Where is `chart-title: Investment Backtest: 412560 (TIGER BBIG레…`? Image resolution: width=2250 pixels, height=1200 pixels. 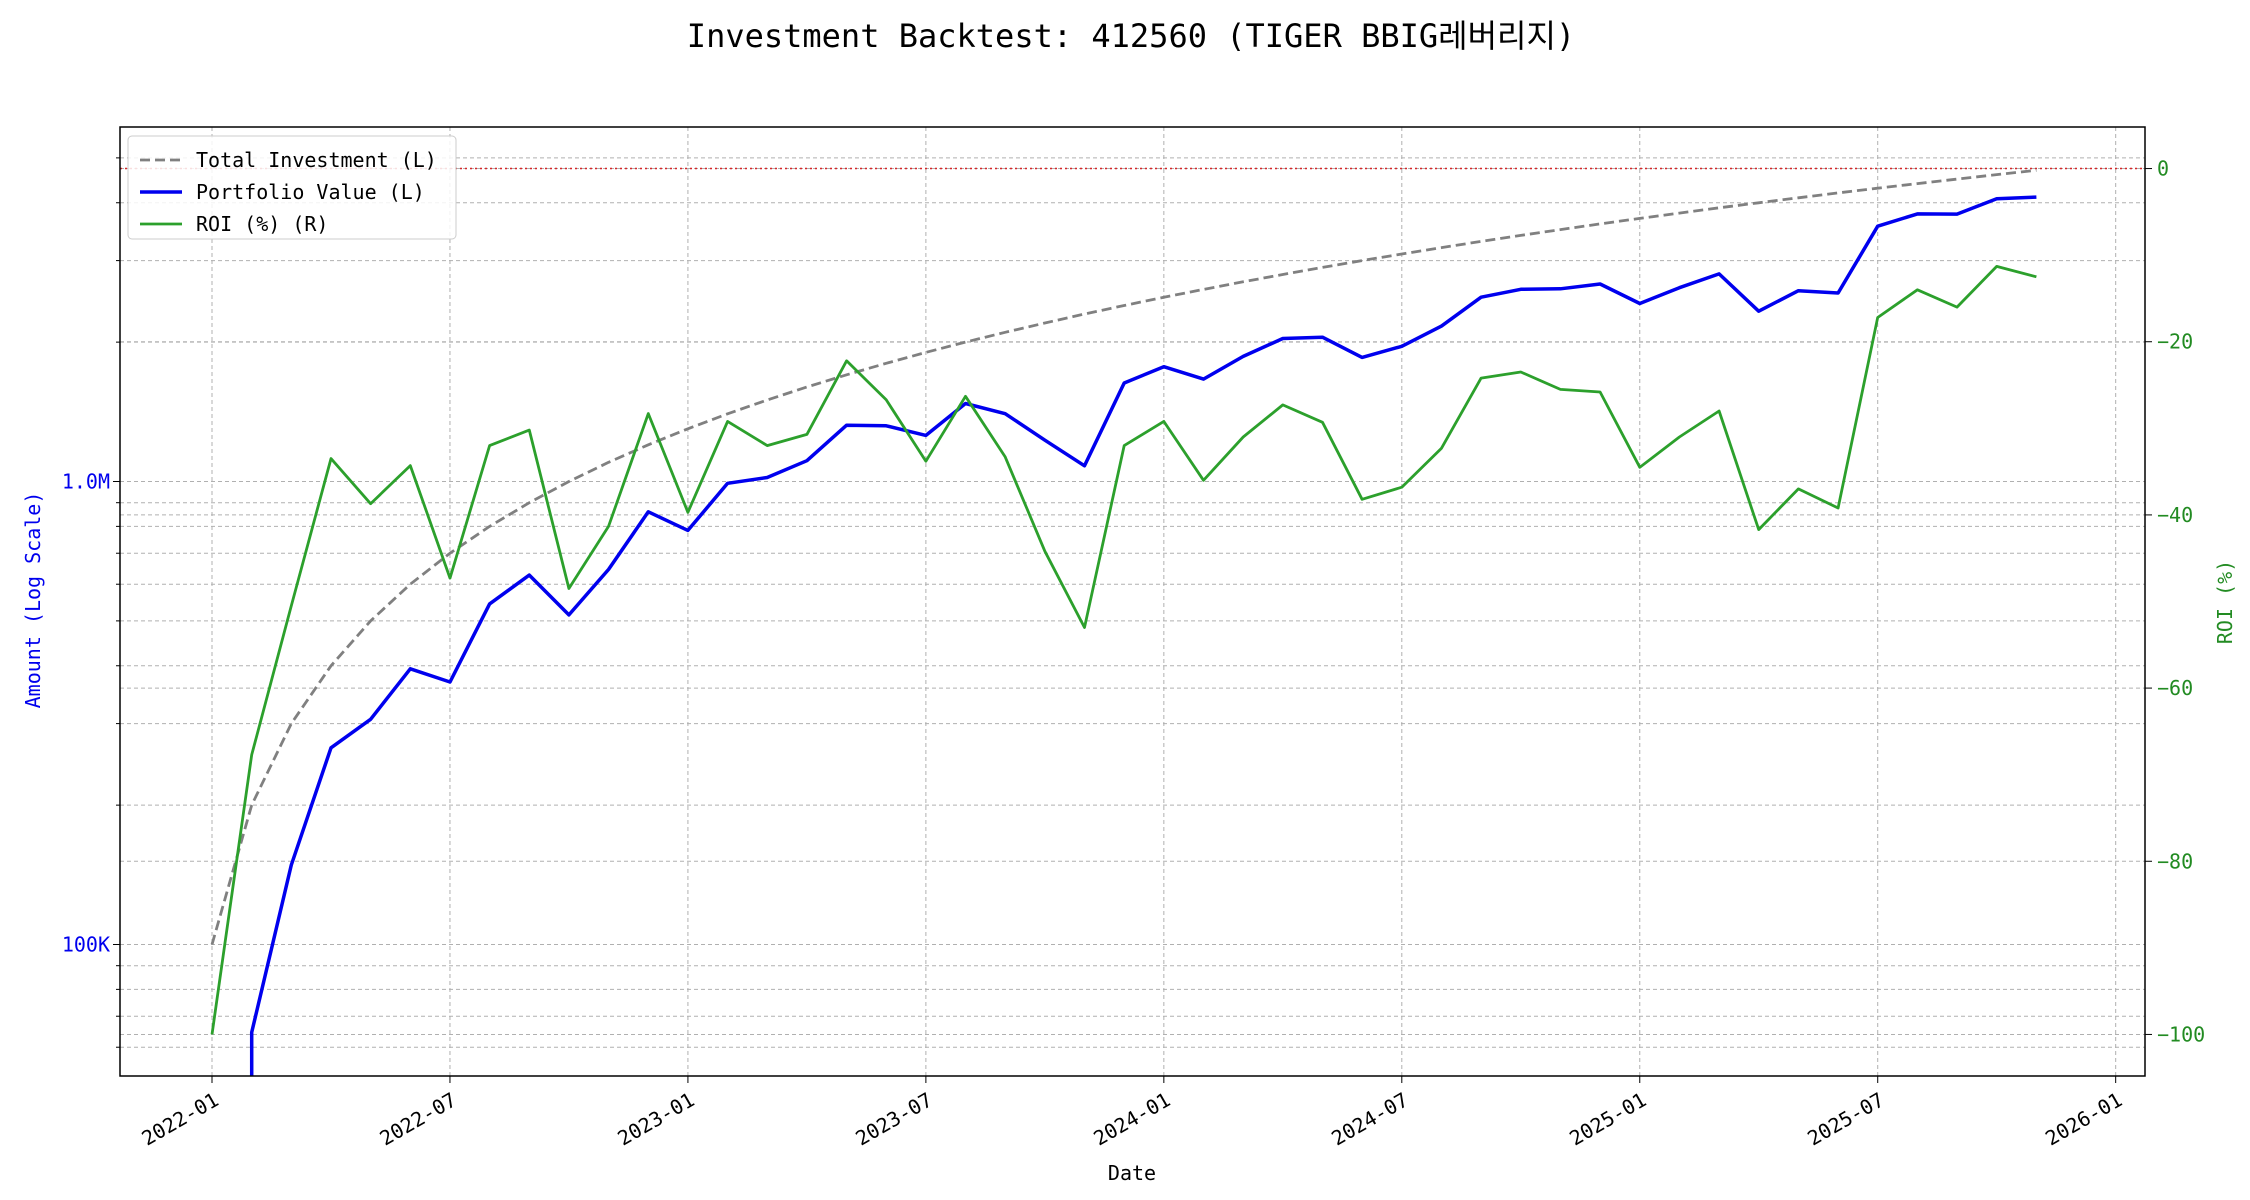 chart-title: Investment Backtest: 412560 (TIGER BBIG레… is located at coordinates (1131, 36).